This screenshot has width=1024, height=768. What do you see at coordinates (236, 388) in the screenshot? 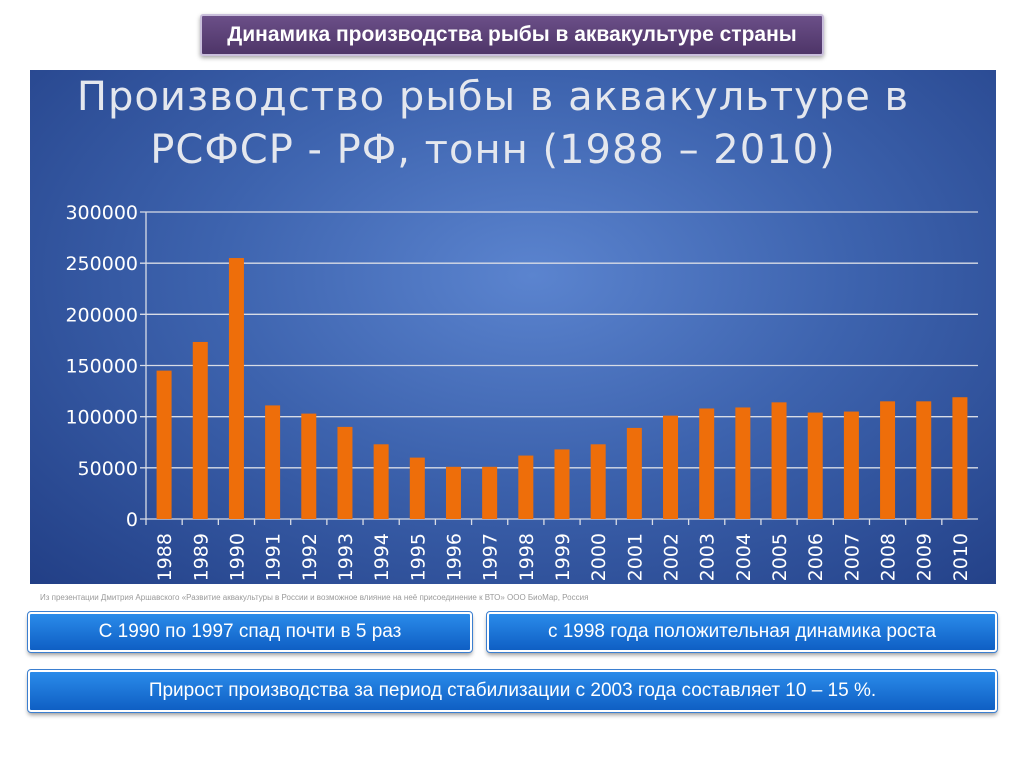
I see `bar-1990` at bounding box center [236, 388].